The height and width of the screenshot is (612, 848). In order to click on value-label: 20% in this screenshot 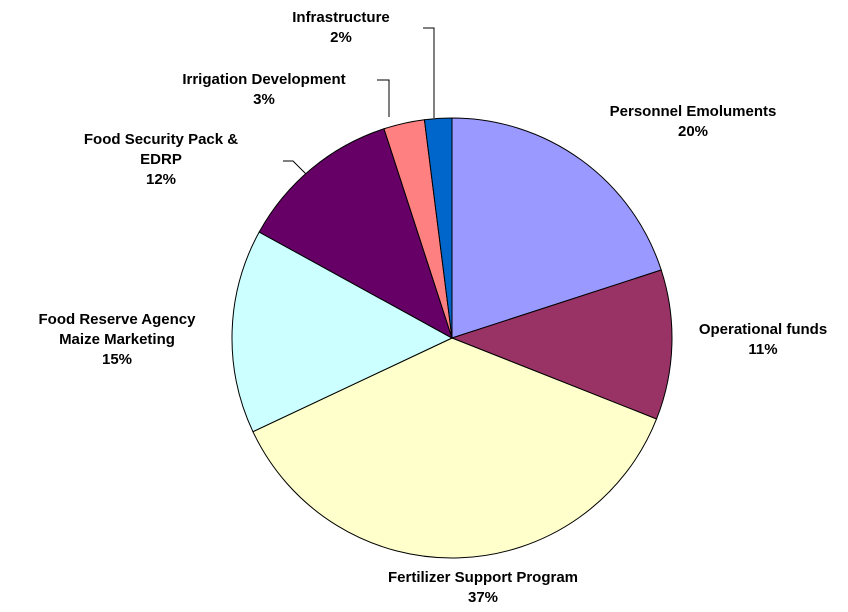, I will do `click(693, 131)`.